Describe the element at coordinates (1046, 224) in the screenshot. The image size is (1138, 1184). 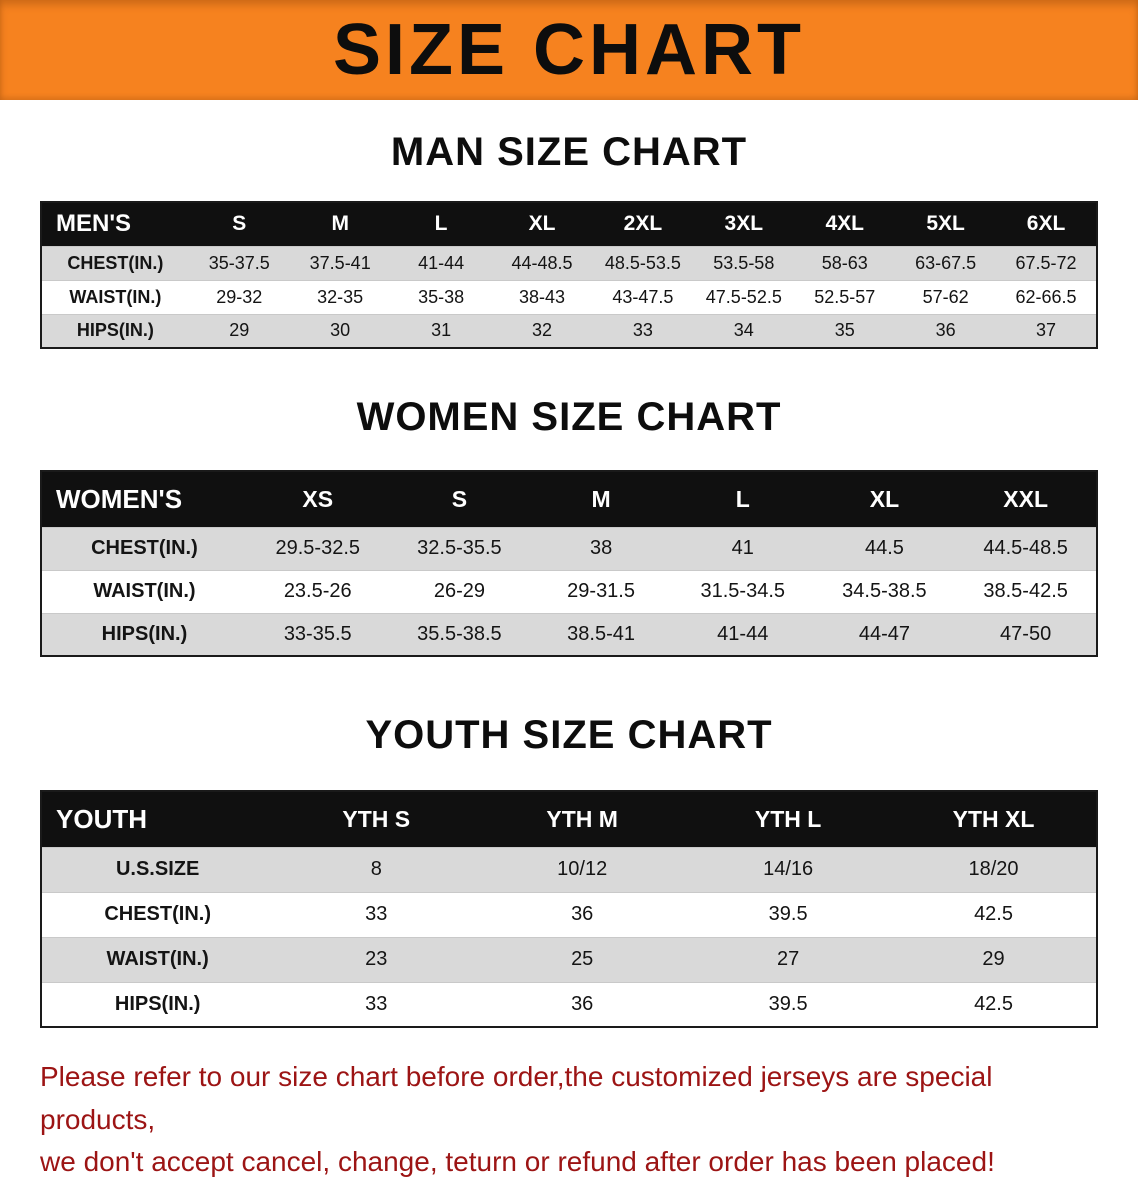
I see `size-header-cell: 6XL` at that location.